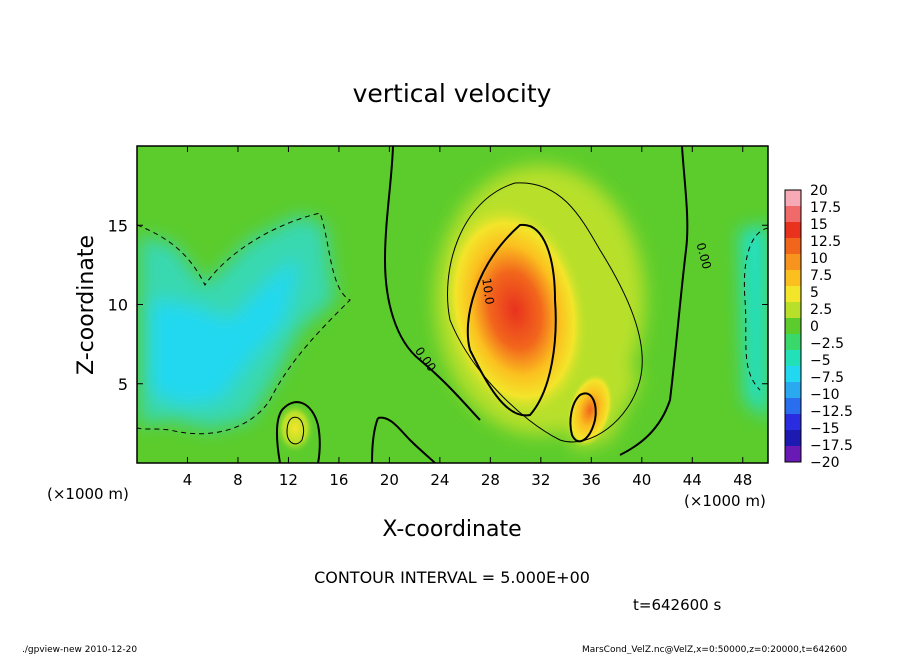 This screenshot has width=904, height=654. What do you see at coordinates (188, 480) in the screenshot?
I see `x-tick-label: 4` at bounding box center [188, 480].